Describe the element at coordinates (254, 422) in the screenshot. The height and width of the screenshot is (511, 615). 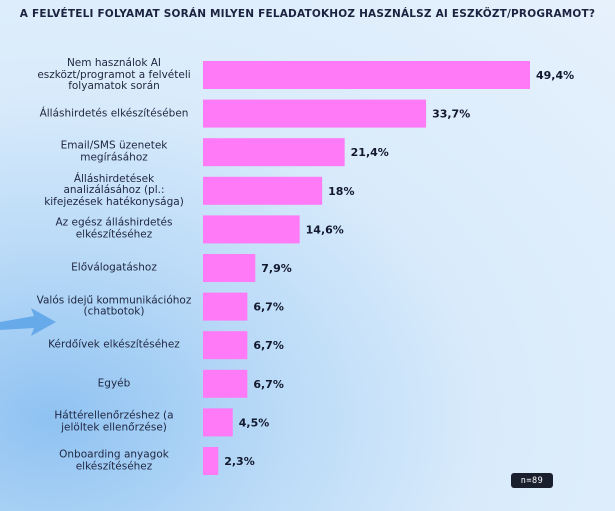
I see `value-label-9: 4,5%` at that location.